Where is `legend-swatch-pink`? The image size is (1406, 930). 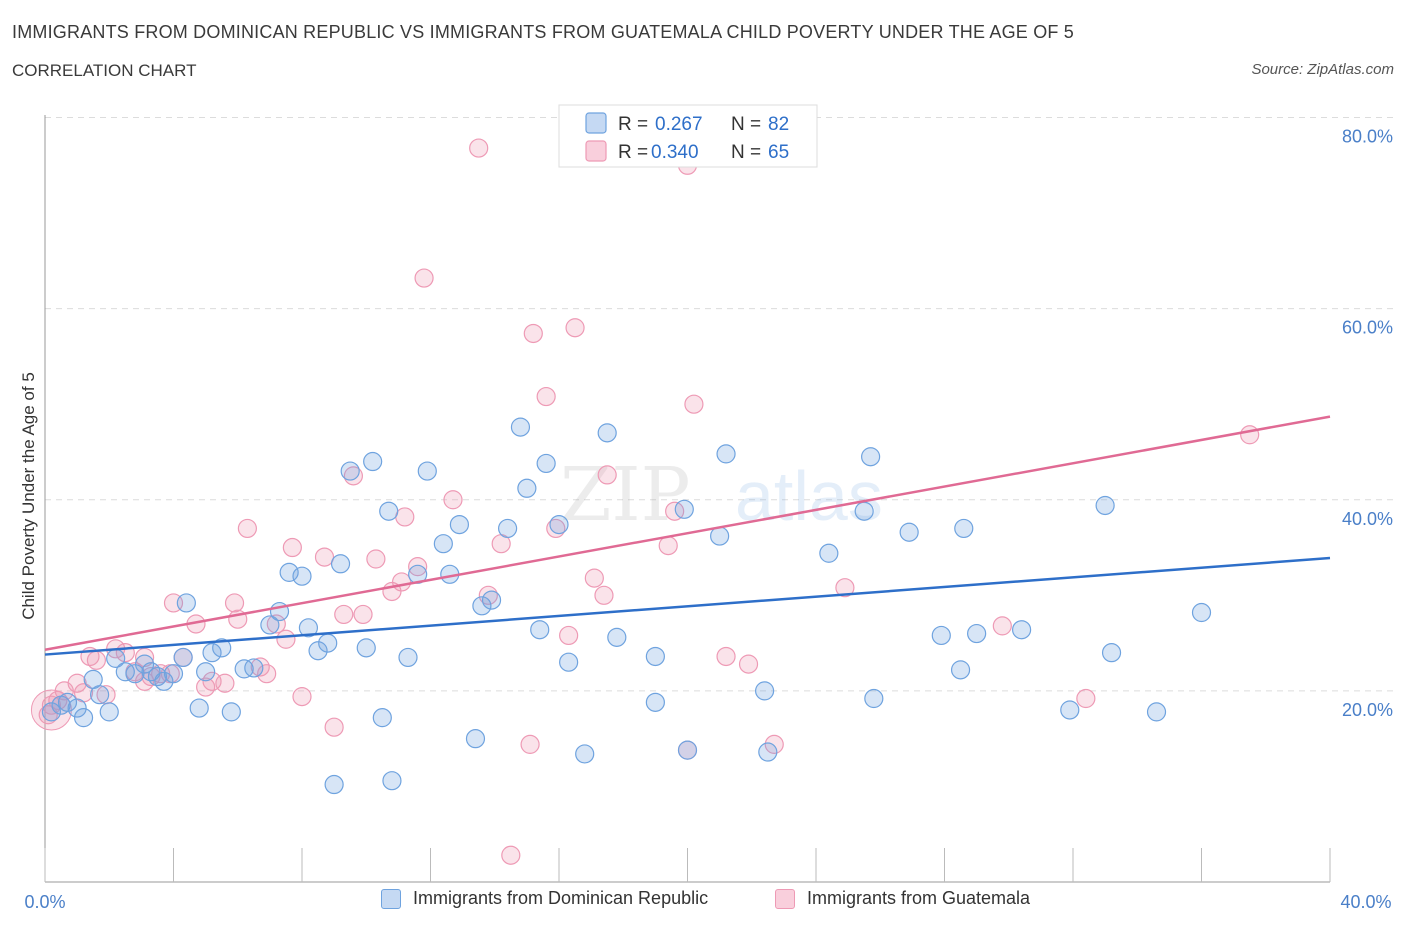 legend-swatch-pink is located at coordinates (596, 151).